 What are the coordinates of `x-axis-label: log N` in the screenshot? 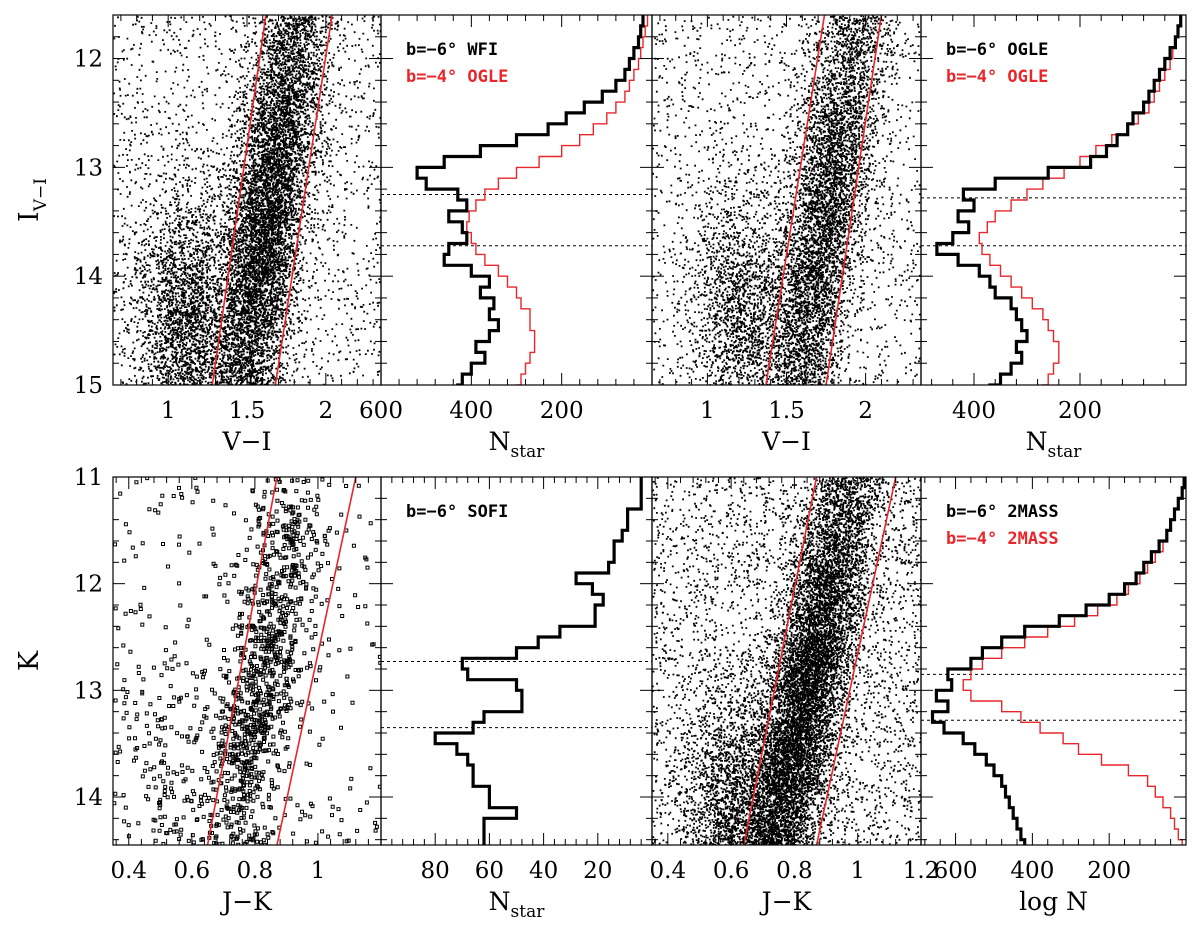 It's located at (1053, 901).